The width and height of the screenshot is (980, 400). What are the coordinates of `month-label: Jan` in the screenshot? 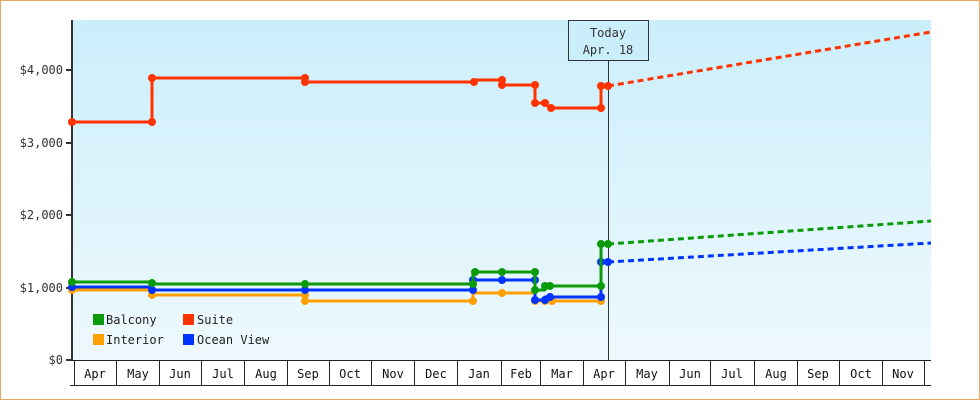 It's located at (479, 374).